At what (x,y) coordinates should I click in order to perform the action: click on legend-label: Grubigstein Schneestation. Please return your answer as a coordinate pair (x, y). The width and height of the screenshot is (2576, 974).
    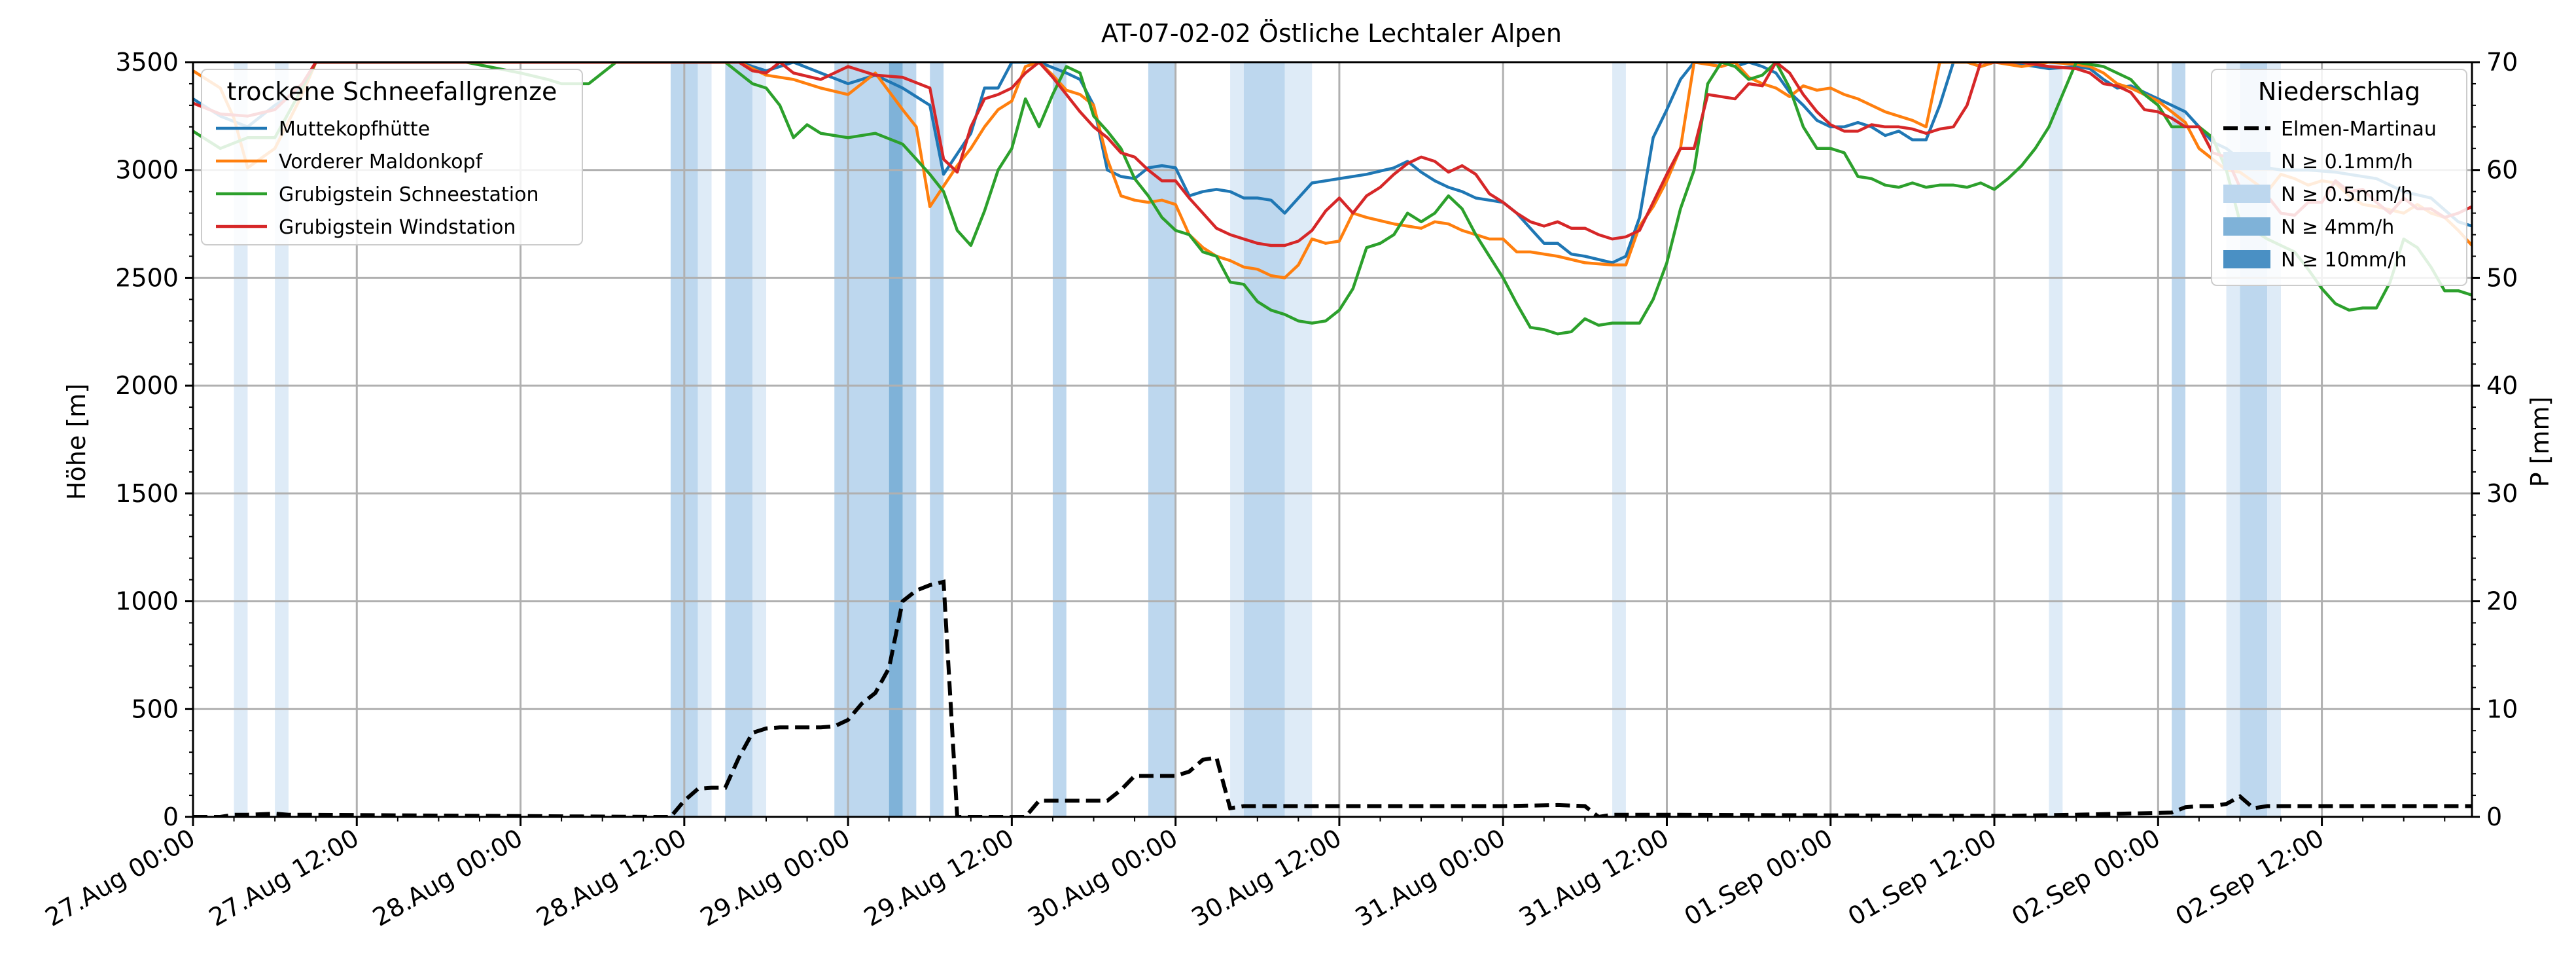
    Looking at the image, I should click on (408, 194).